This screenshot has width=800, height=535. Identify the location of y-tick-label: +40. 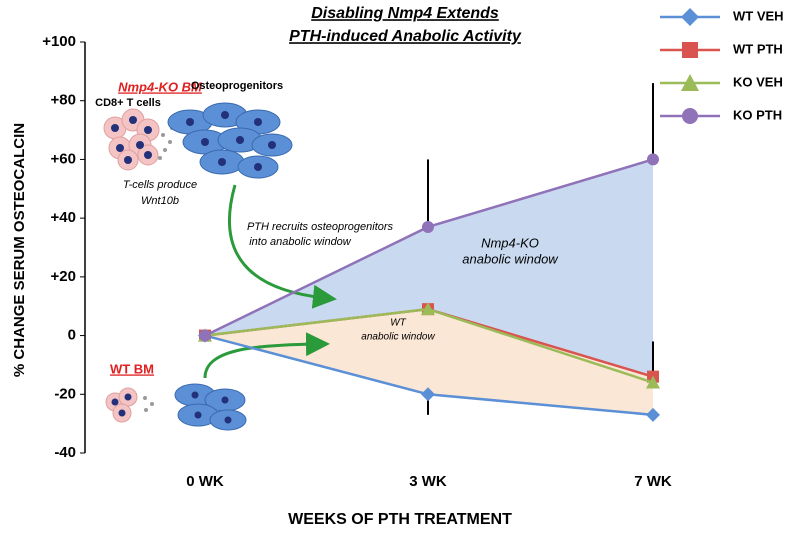
(63, 217).